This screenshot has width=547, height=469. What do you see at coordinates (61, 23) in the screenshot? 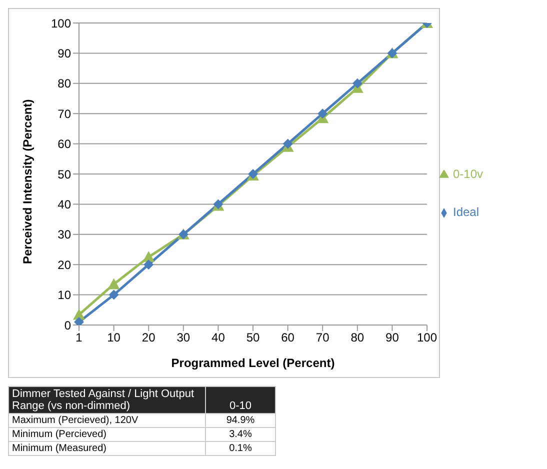
I see `y-tick-label: 100` at bounding box center [61, 23].